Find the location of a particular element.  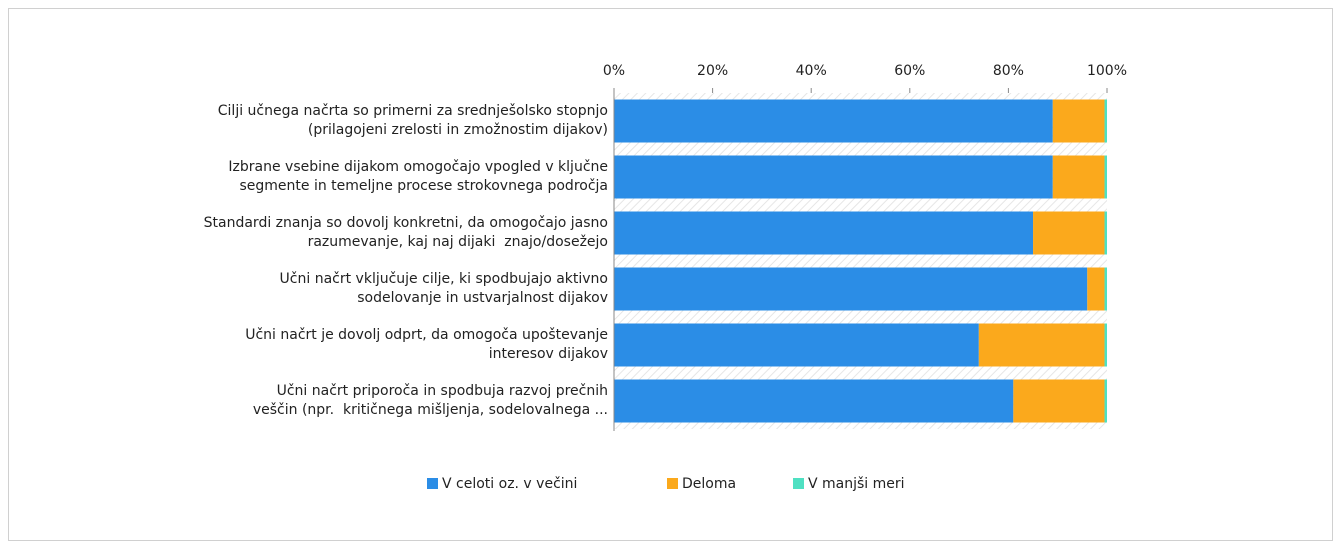

legend-label: V celoti oz. v večini is located at coordinates (509, 484).